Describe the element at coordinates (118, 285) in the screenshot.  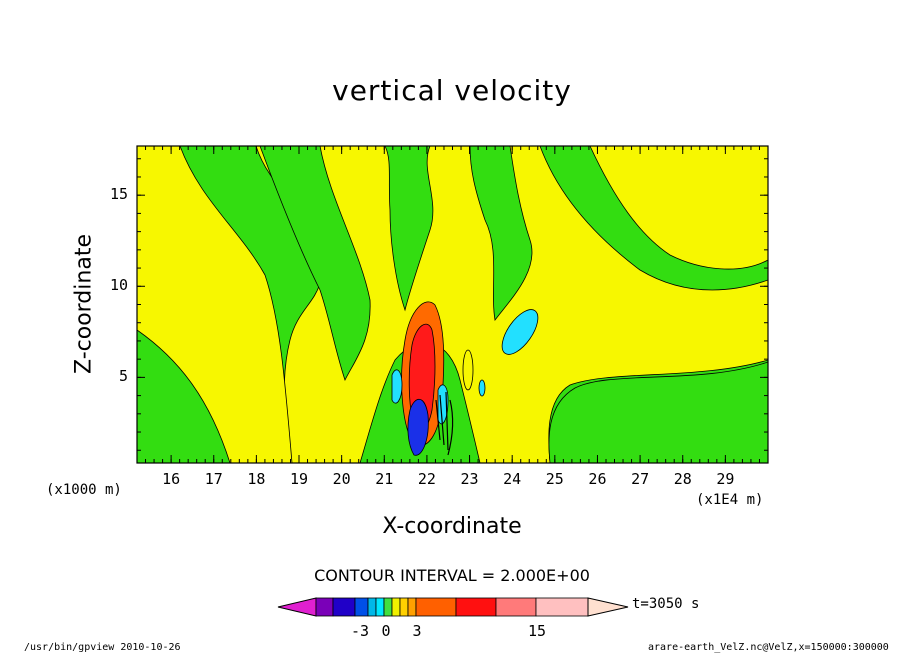
I see `y-tick-label: 10` at that location.